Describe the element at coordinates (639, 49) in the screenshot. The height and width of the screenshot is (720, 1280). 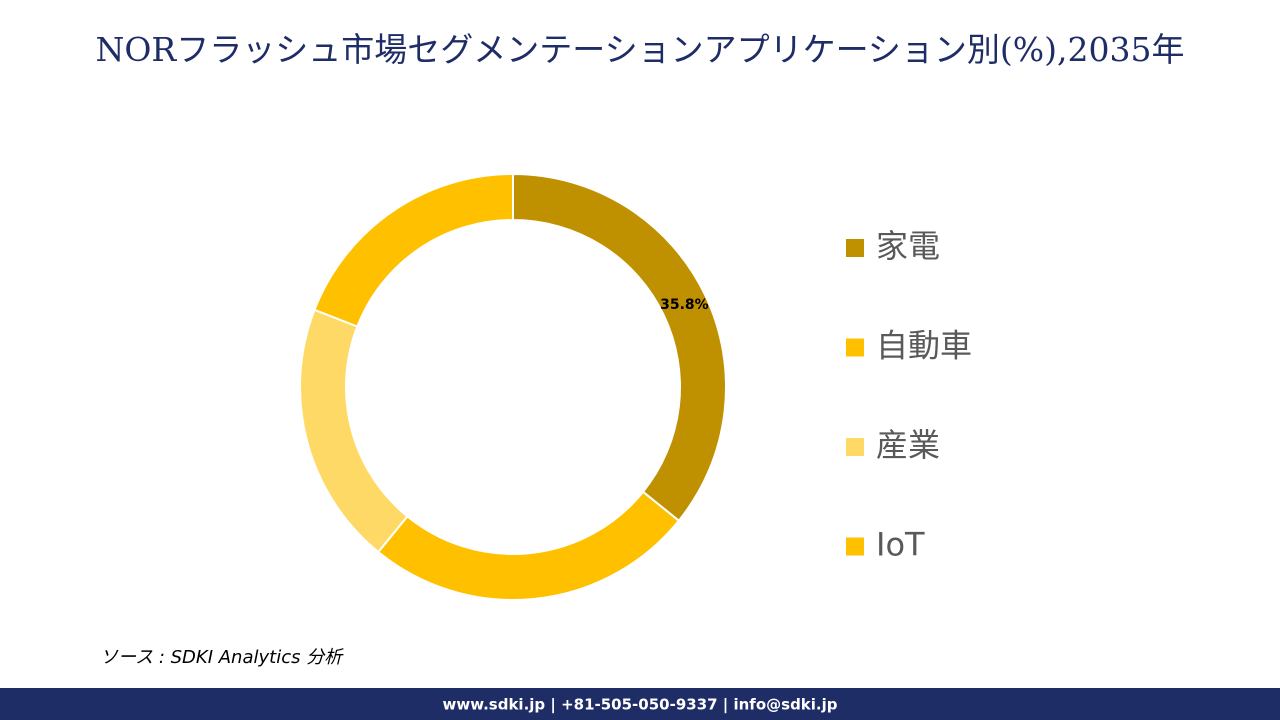
I see `chart-title: NORフラッシュ市場セグメンテーションアプリケーション別(%),2035年` at that location.